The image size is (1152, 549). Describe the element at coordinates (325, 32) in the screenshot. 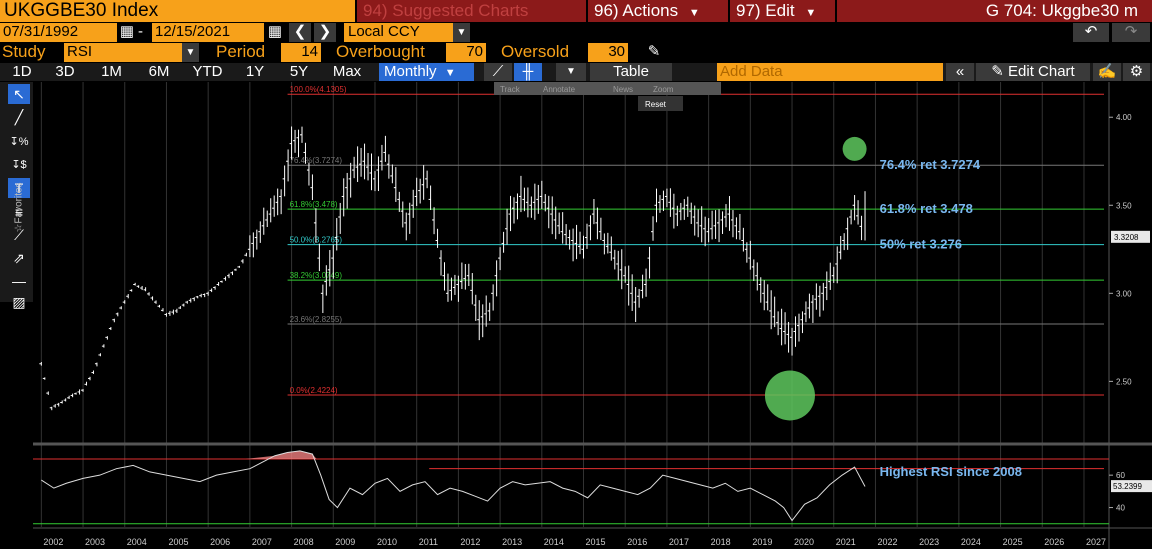

I see `next-arrow-icon: ❯` at that location.